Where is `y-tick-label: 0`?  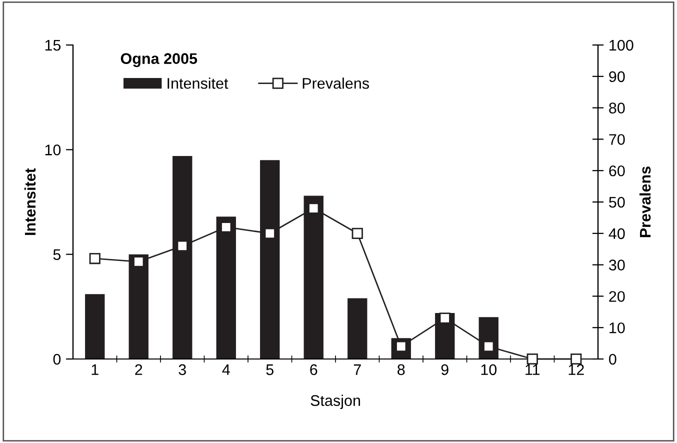 y-tick-label: 0 is located at coordinates (57, 359).